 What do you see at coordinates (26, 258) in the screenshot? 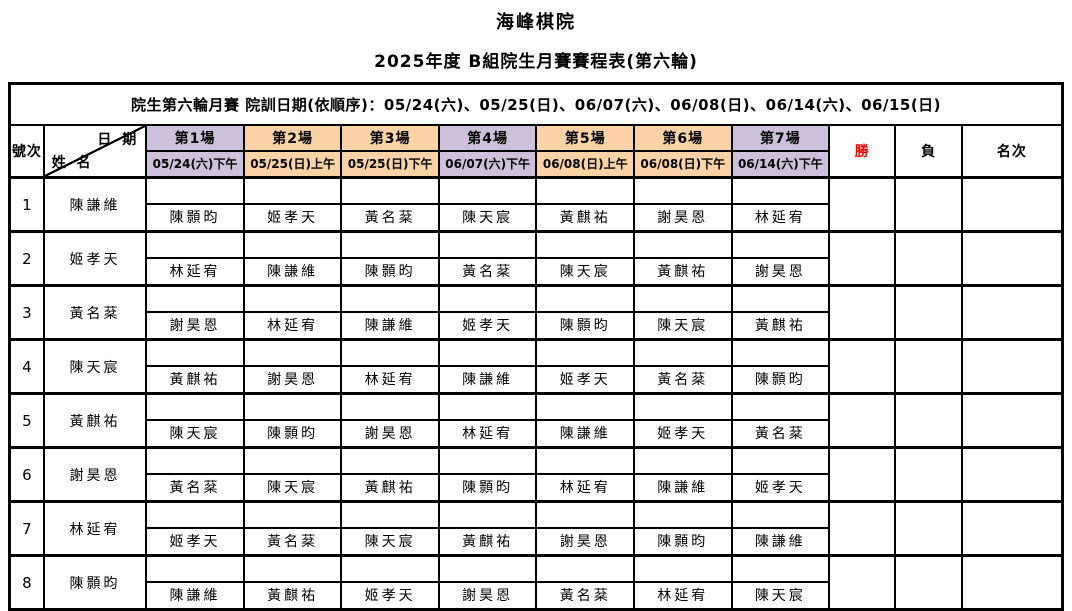
I see `player-number: 2` at bounding box center [26, 258].